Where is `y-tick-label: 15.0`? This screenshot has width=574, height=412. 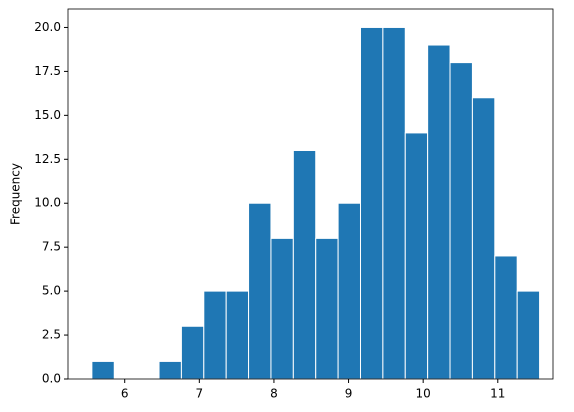
y-tick-label: 15.0 is located at coordinates (47, 115).